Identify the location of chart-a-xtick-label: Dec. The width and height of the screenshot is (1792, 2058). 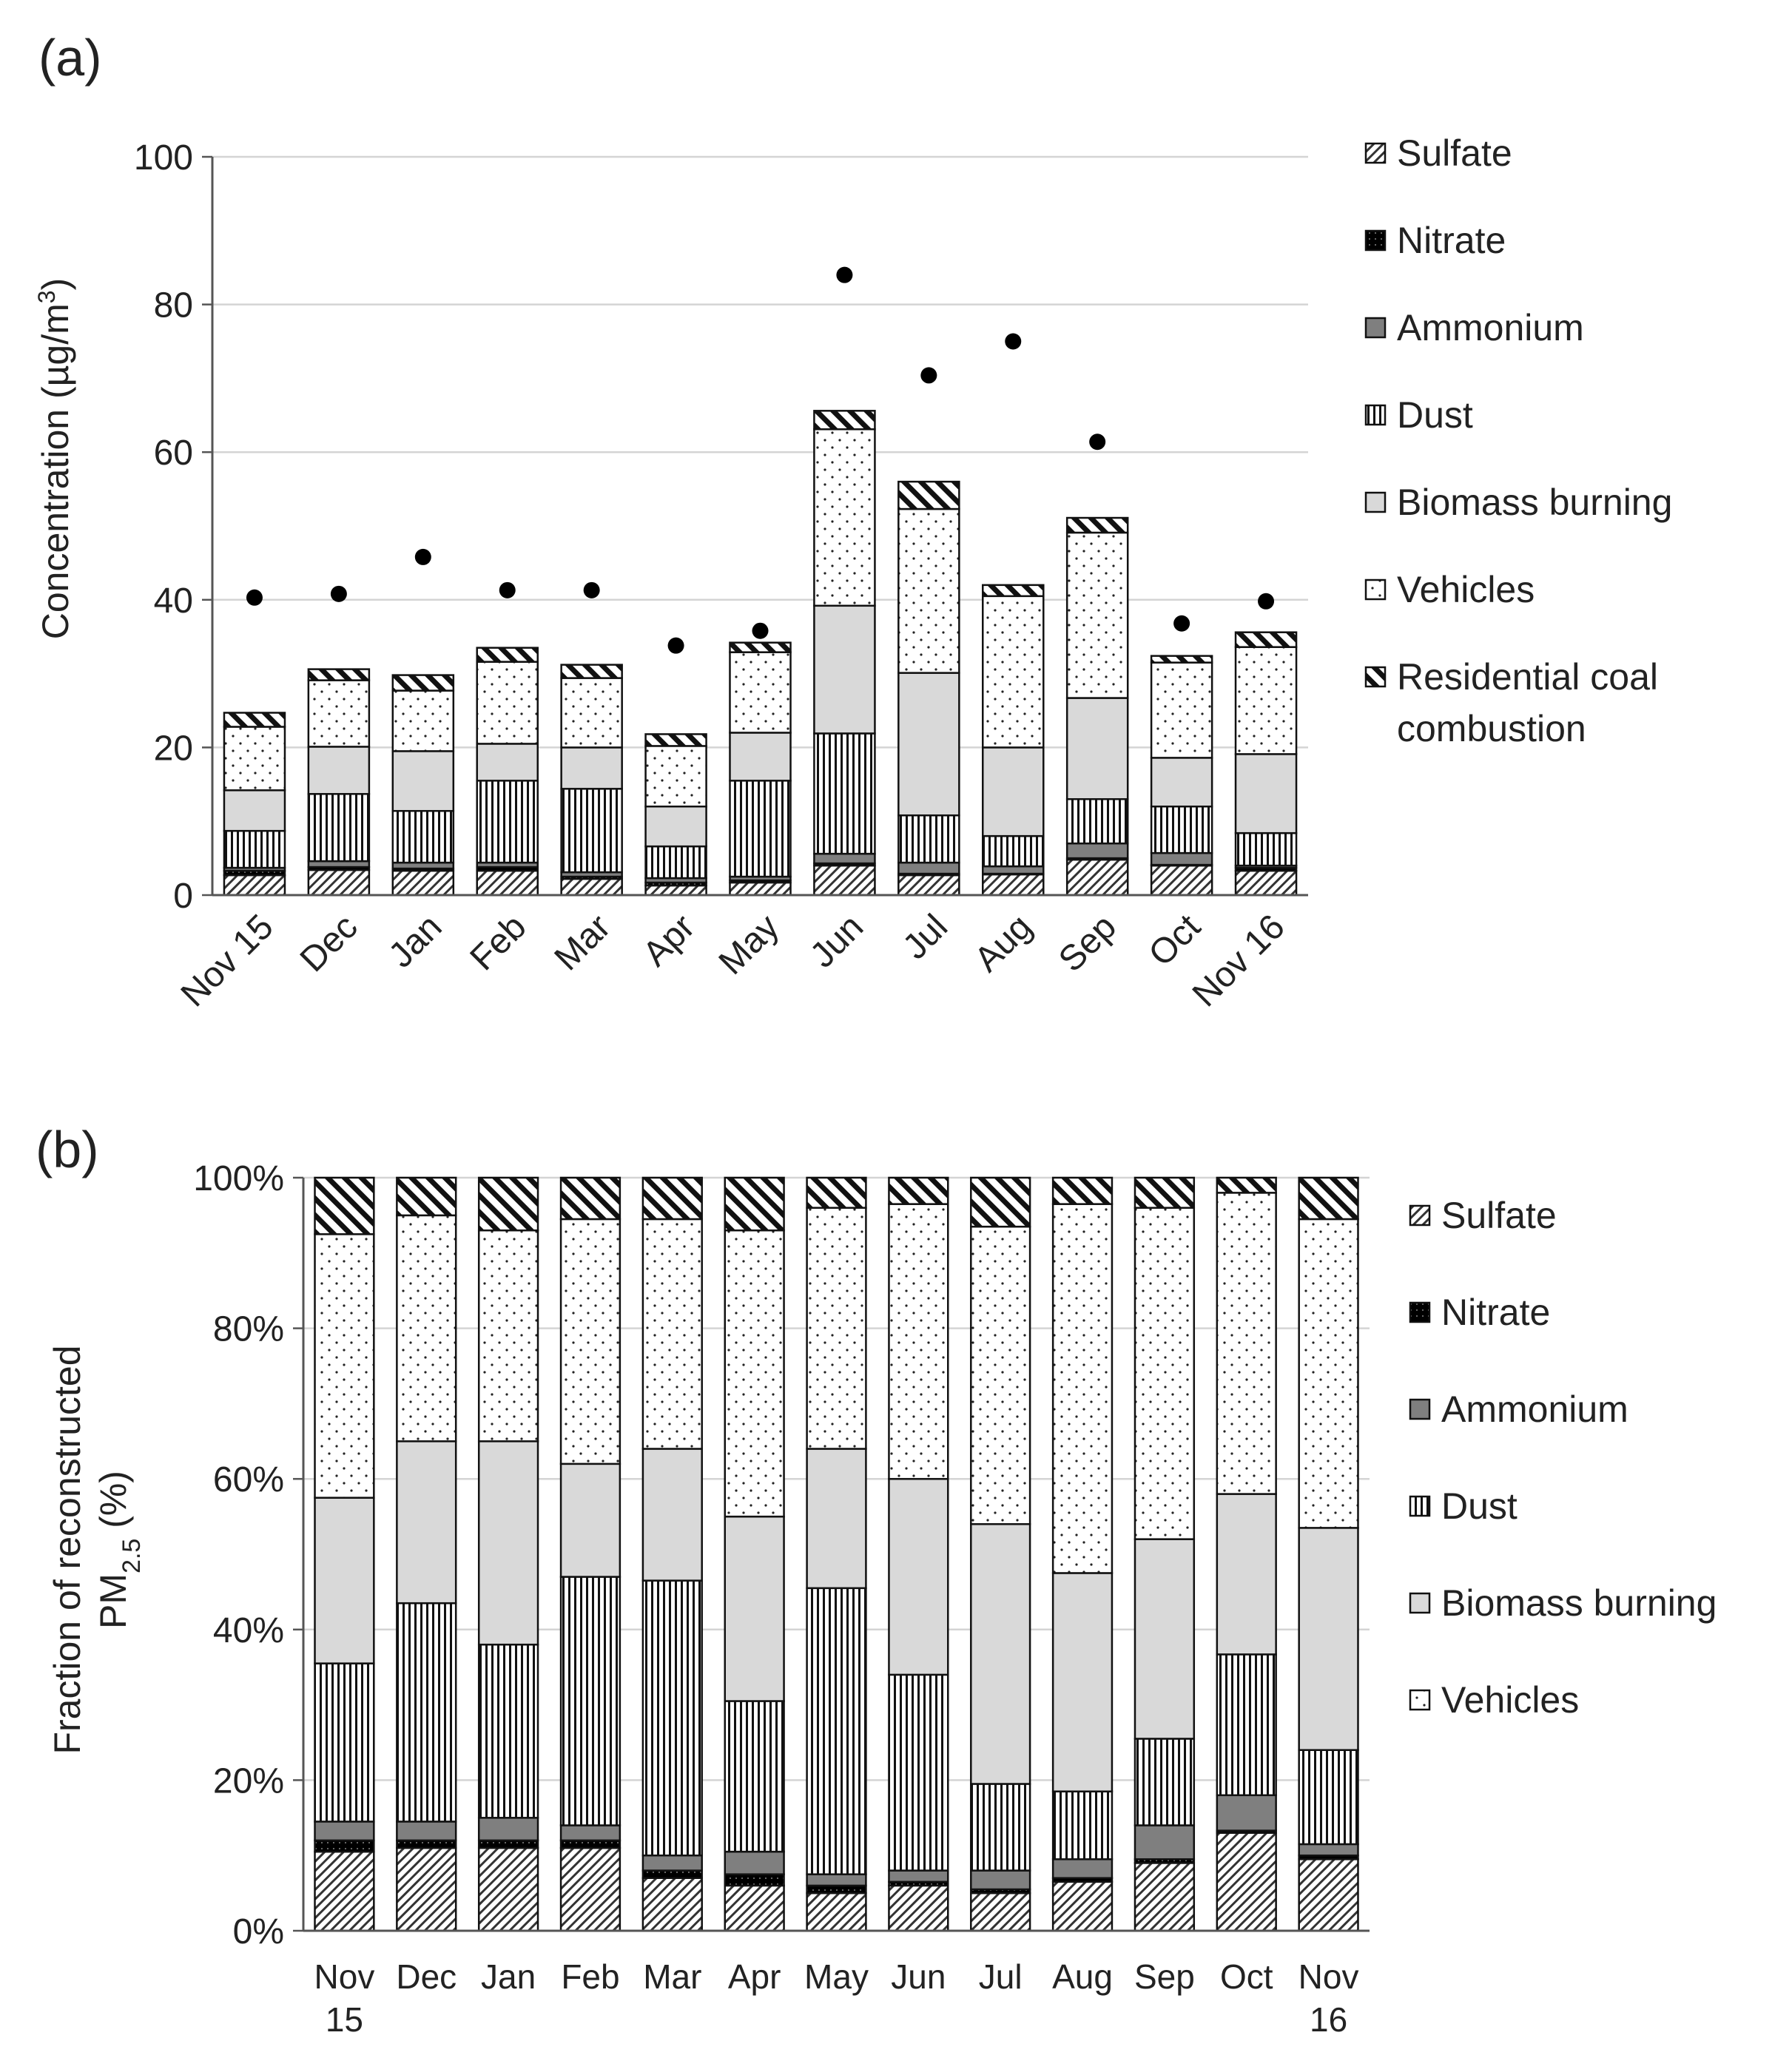
(329, 943).